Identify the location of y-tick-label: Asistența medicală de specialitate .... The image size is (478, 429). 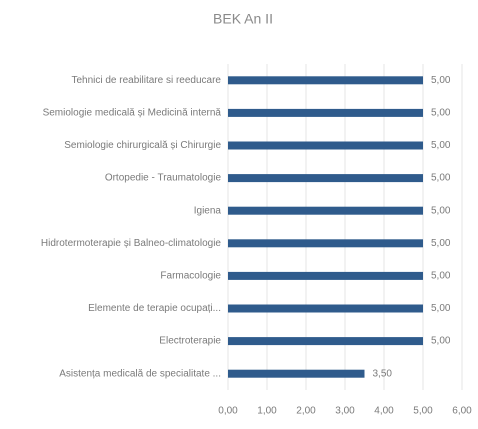
(140, 373).